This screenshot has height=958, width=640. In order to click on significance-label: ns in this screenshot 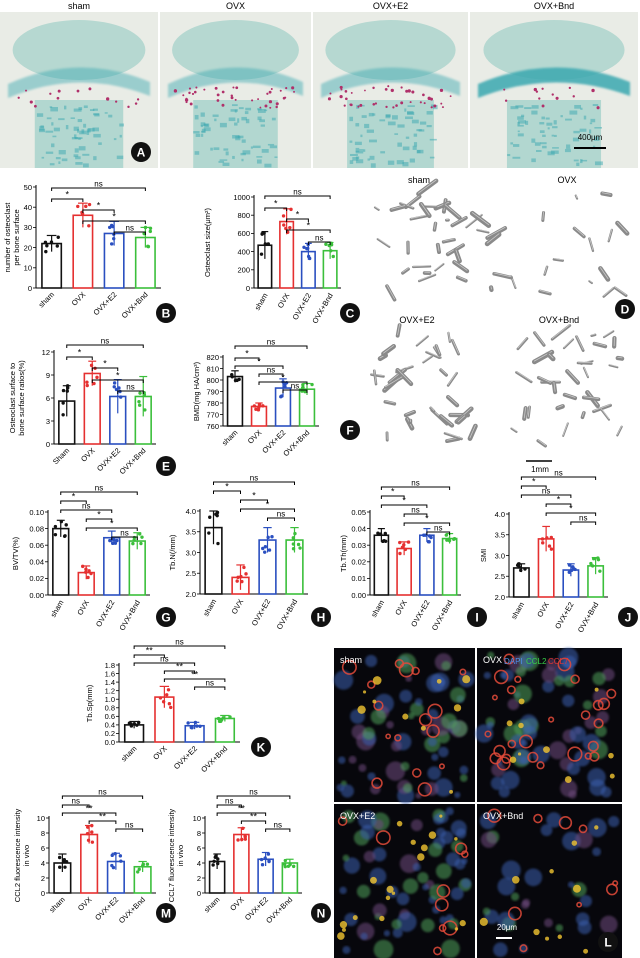, I will do `click(319, 238)`.